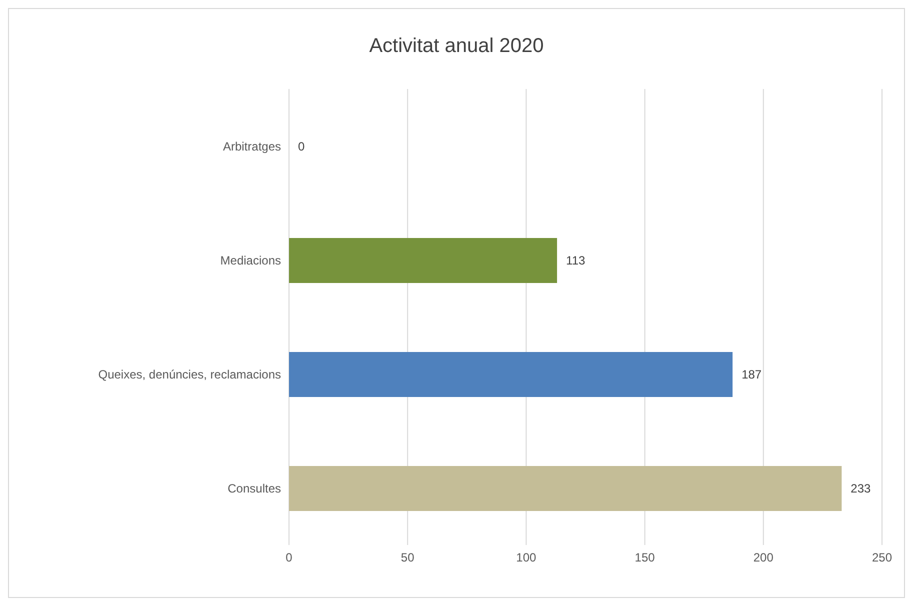 Image resolution: width=913 pixels, height=606 pixels. What do you see at coordinates (407, 557) in the screenshot?
I see `x-tick-label: 50` at bounding box center [407, 557].